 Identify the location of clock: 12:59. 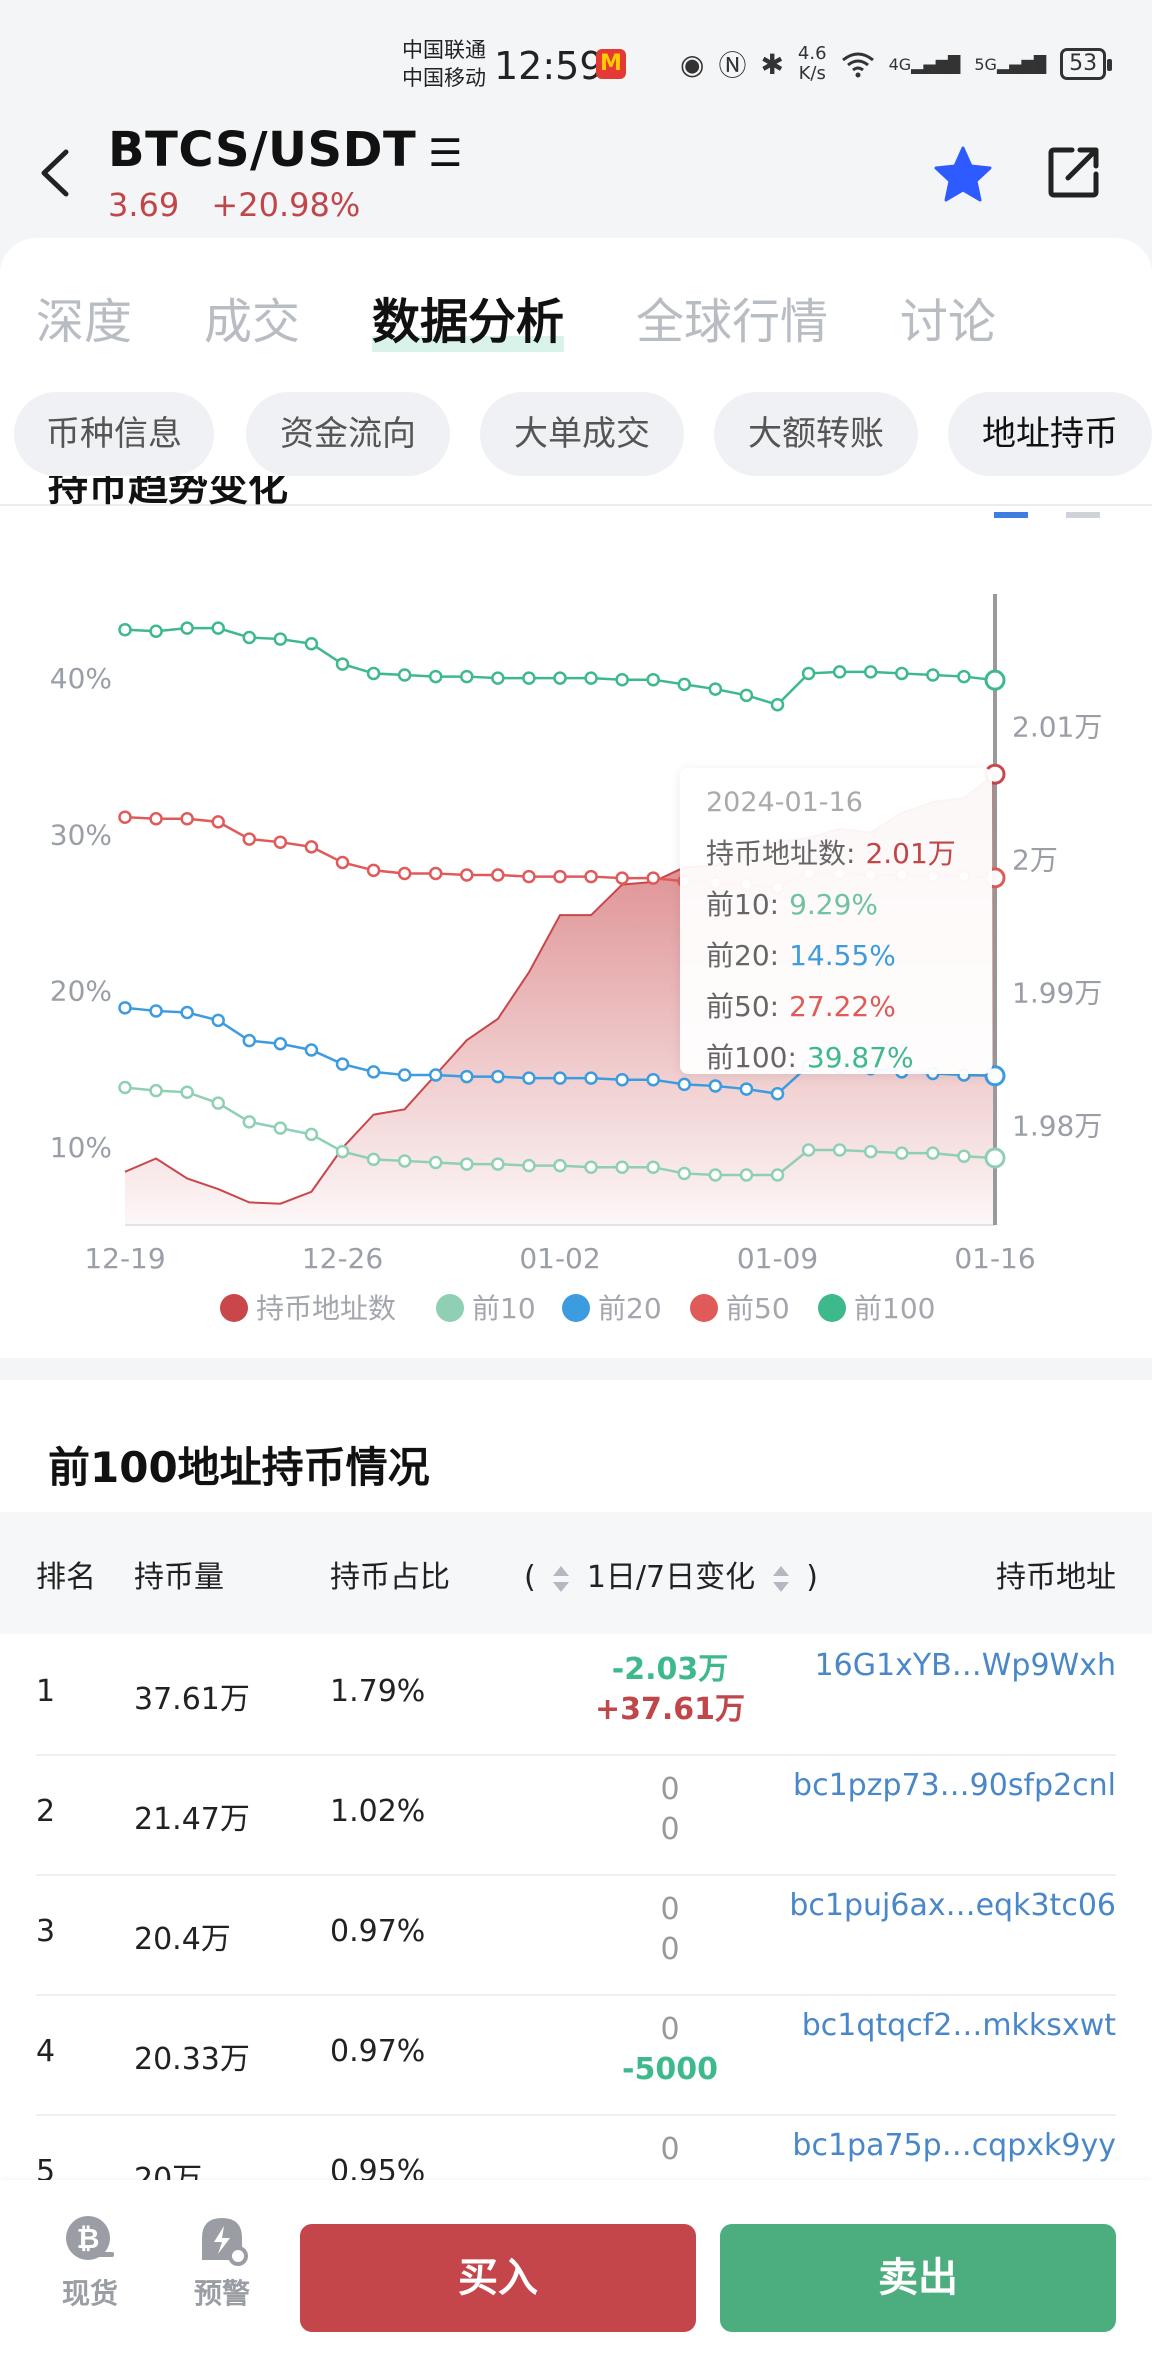
(549, 66).